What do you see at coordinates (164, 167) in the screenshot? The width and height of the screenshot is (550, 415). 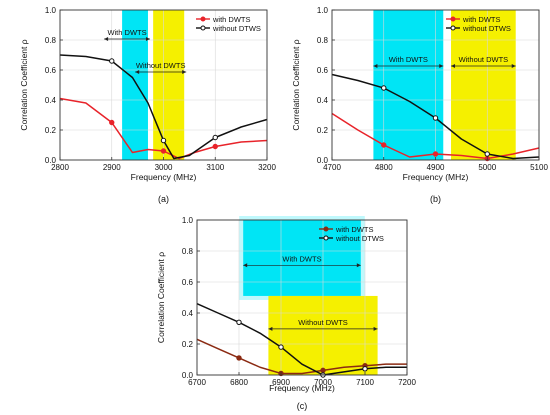 I see `x-tick-label: 3000` at bounding box center [164, 167].